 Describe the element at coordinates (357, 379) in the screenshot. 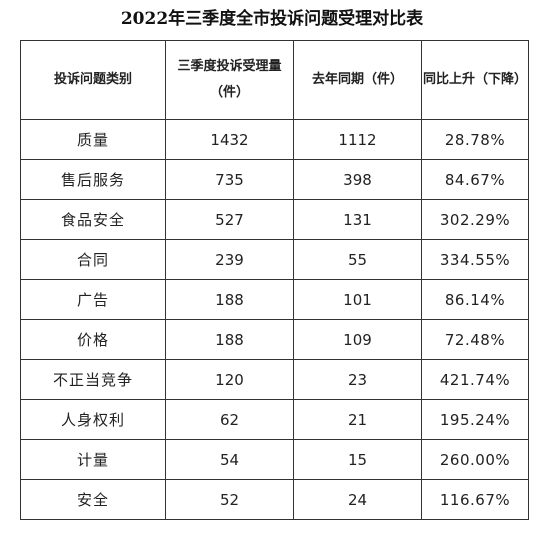

I see `last-year-cell: 23` at that location.